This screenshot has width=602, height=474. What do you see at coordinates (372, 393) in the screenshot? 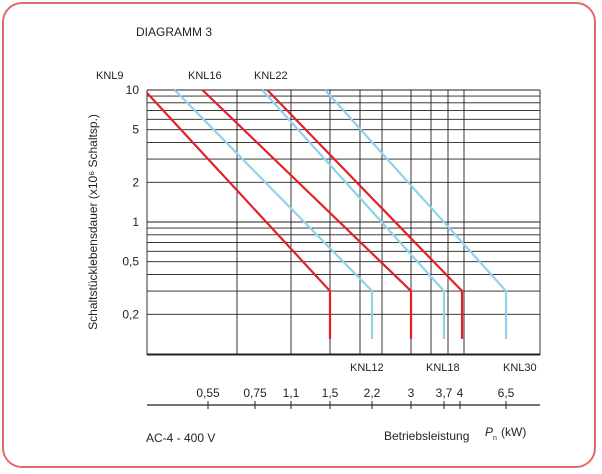
I see `x-tick-label: 2,2` at bounding box center [372, 393].